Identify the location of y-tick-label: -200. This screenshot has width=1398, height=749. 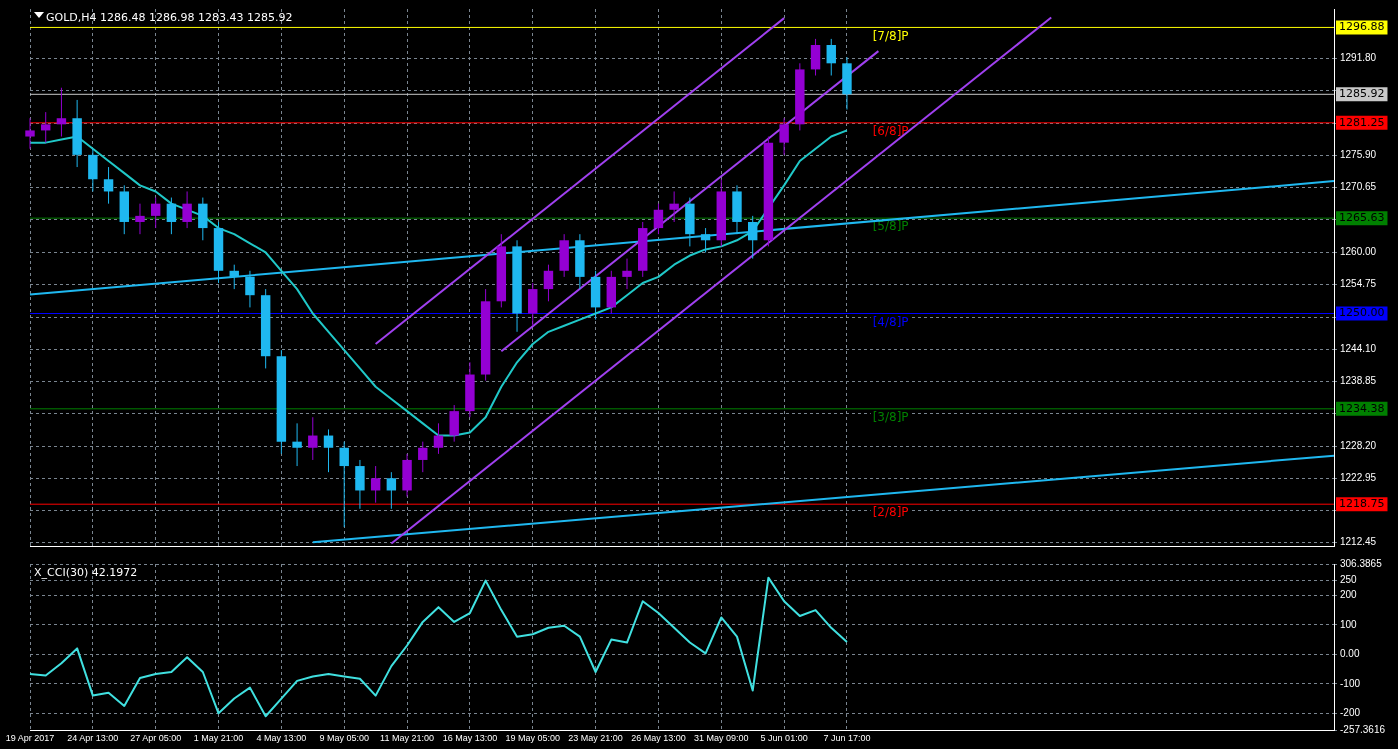
(1350, 713).